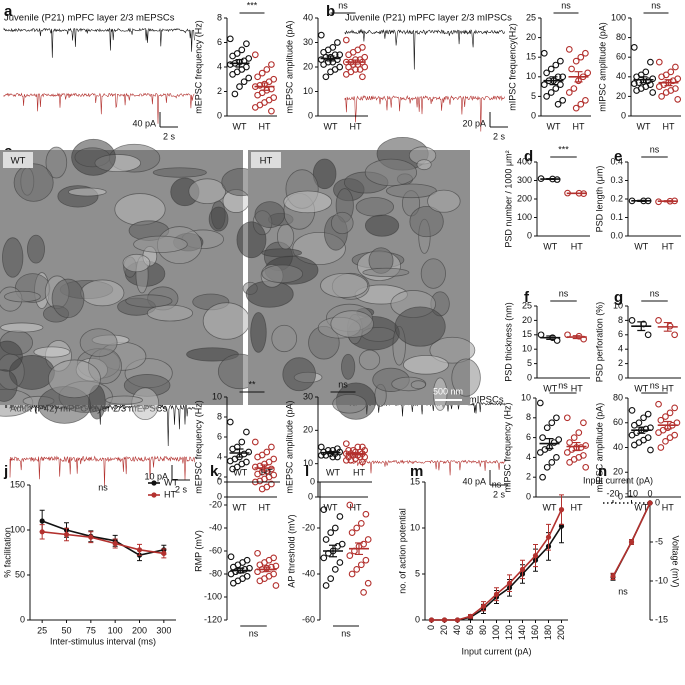 The width and height of the screenshot is (685, 685). What do you see at coordinates (631, 493) in the screenshot?
I see `x-tick-label: -10` at bounding box center [631, 493].